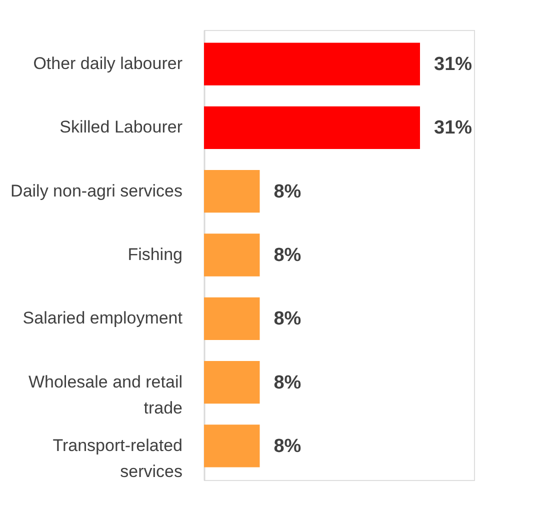  What do you see at coordinates (105, 395) in the screenshot?
I see `y-tick-label: Wholesale and retail trade` at bounding box center [105, 395].